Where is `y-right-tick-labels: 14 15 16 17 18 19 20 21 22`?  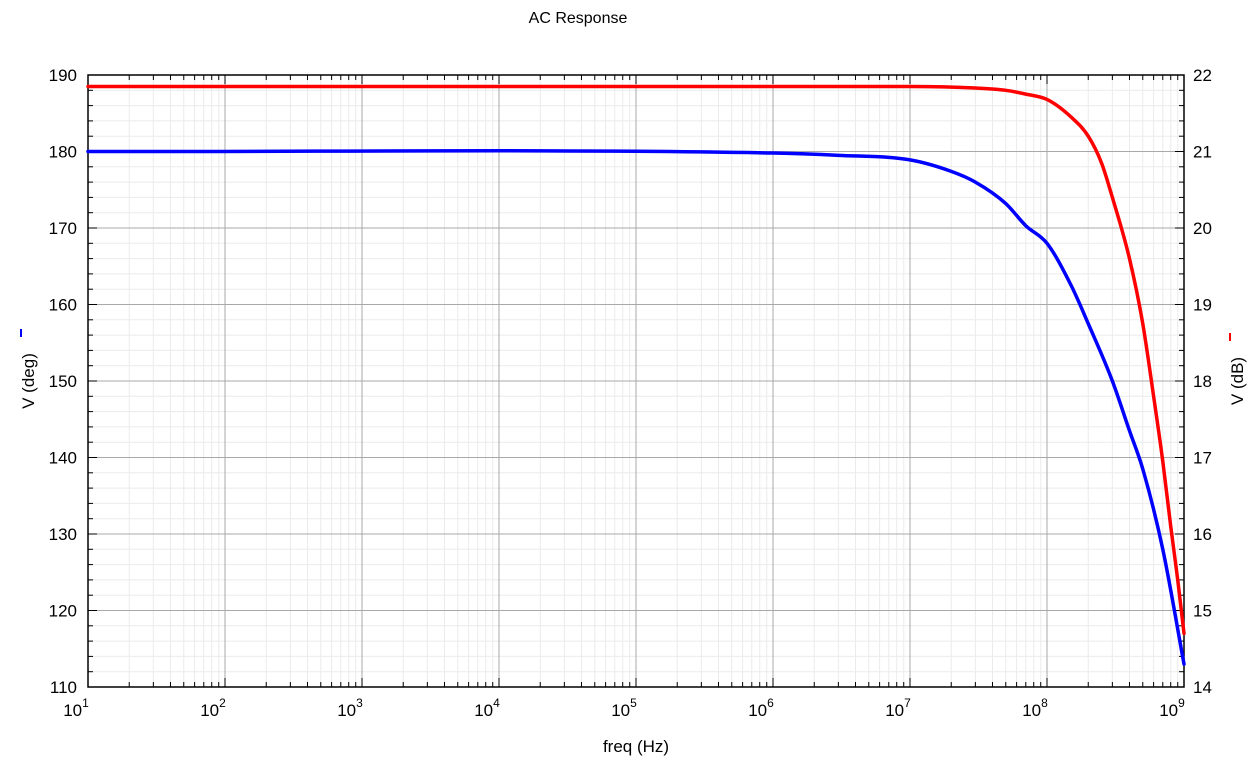 y-right-tick-labels: 14 15 16 17 18 19 20 21 22 is located at coordinates (1202, 381).